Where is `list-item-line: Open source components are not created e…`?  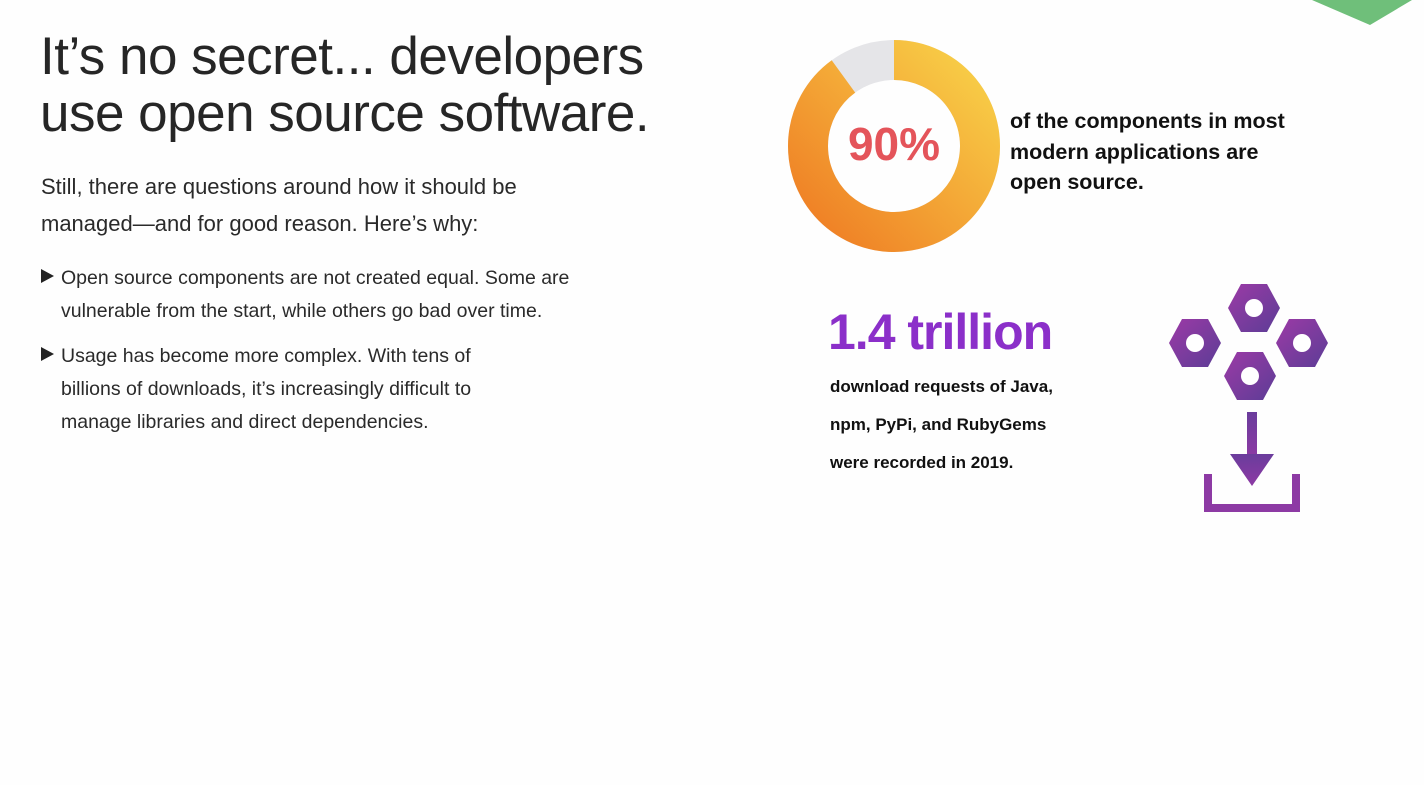
list-item-line: Open source components are not created e… is located at coordinates (315, 278).